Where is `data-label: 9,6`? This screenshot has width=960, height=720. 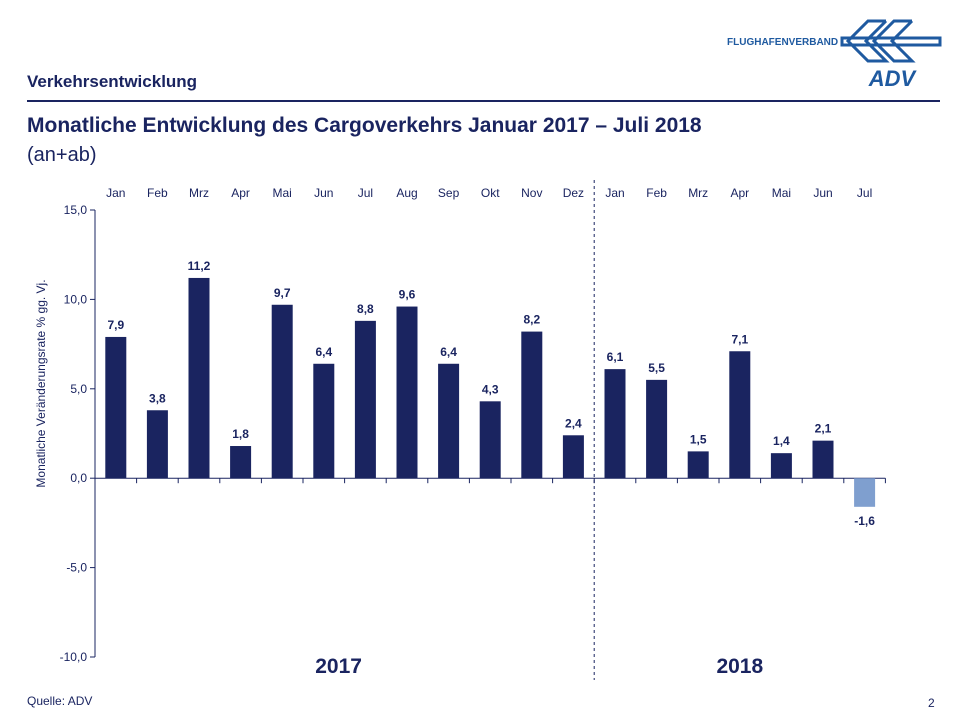
data-label: 9,6 is located at coordinates (407, 295).